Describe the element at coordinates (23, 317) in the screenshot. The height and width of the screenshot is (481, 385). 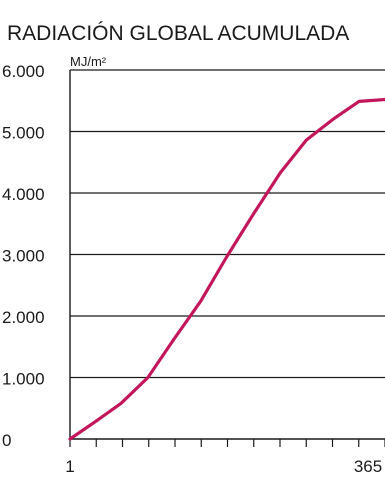
I see `y-tick-label: 2.000` at that location.